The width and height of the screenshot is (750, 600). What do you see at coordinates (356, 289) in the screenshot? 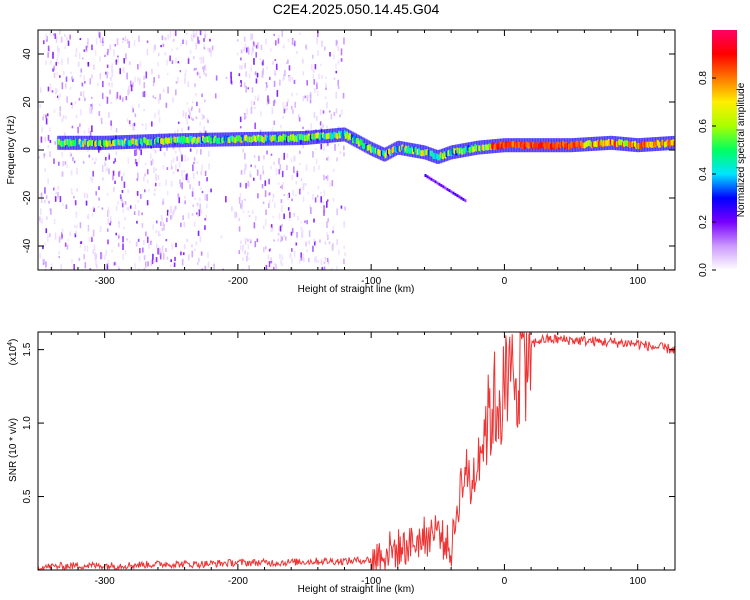
I see `spectrogram-x-axis-label: Height of straight line (km)` at bounding box center [356, 289].